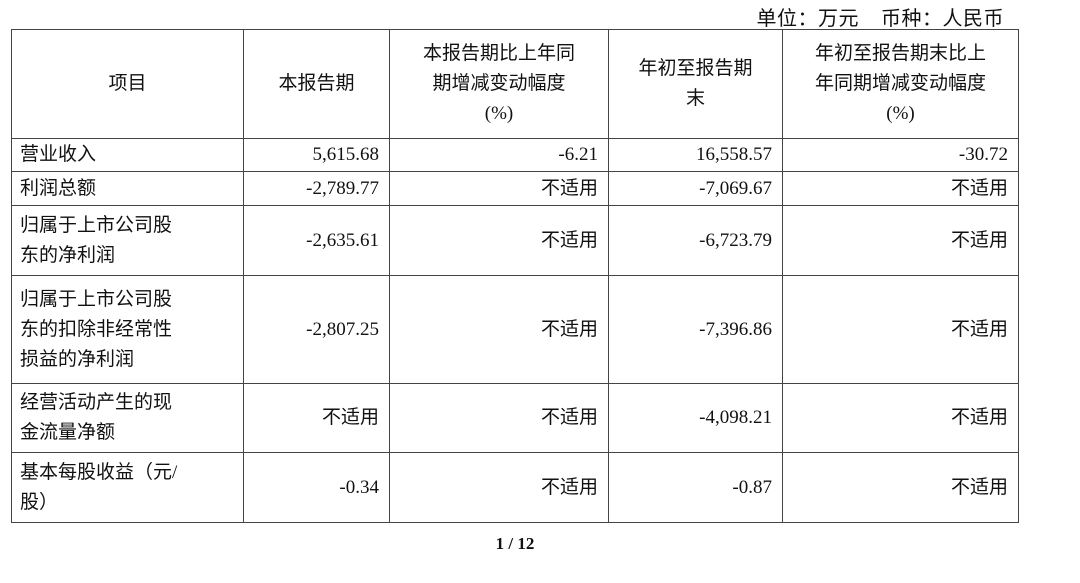 This screenshot has height=583, width=1080. I want to click on row-item-line: 东的净利润, so click(68, 255).